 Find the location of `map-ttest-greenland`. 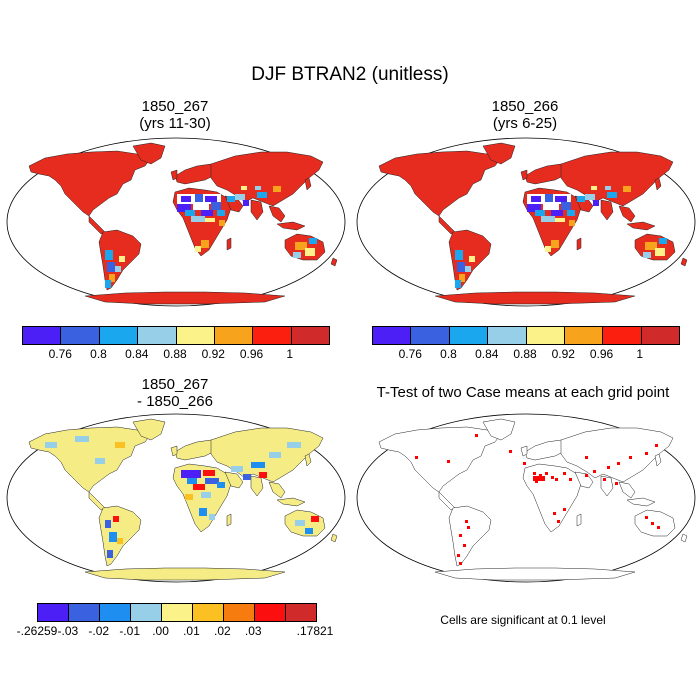

map-ttest-greenland is located at coordinates (499, 429).